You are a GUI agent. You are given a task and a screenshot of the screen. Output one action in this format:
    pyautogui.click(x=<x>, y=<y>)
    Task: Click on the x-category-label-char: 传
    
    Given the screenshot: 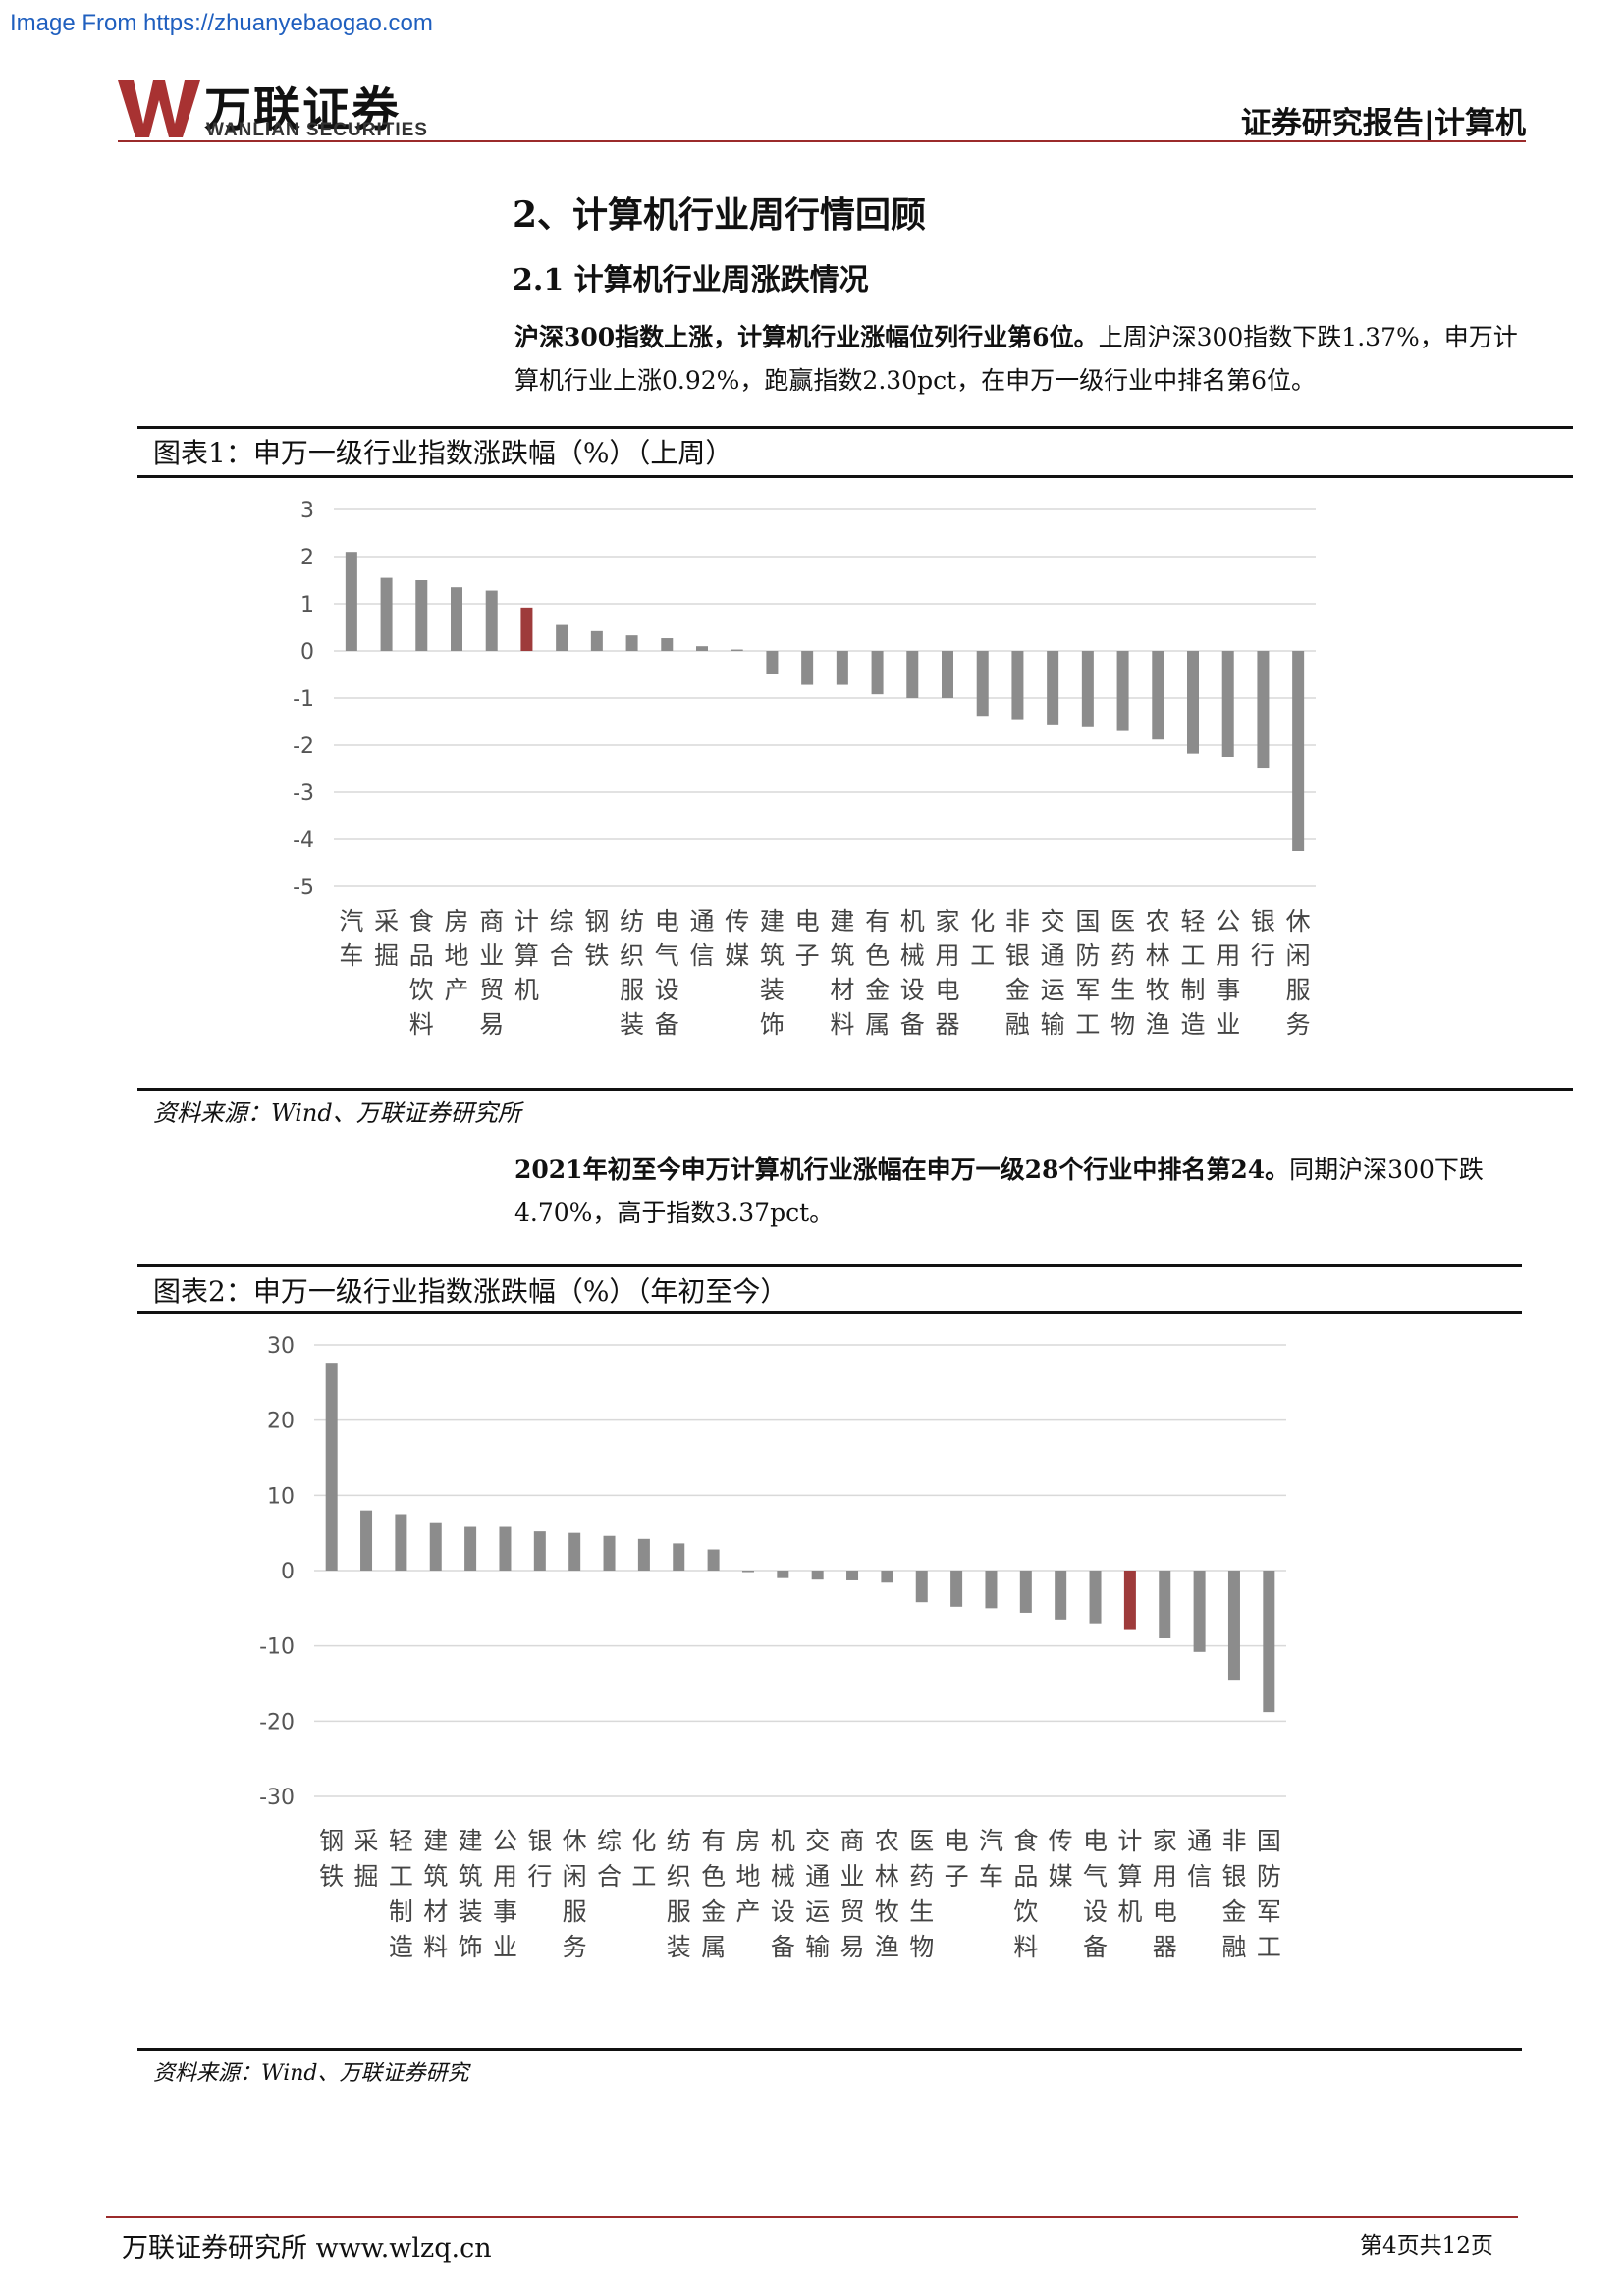 What is the action you would take?
    pyautogui.click(x=737, y=921)
    